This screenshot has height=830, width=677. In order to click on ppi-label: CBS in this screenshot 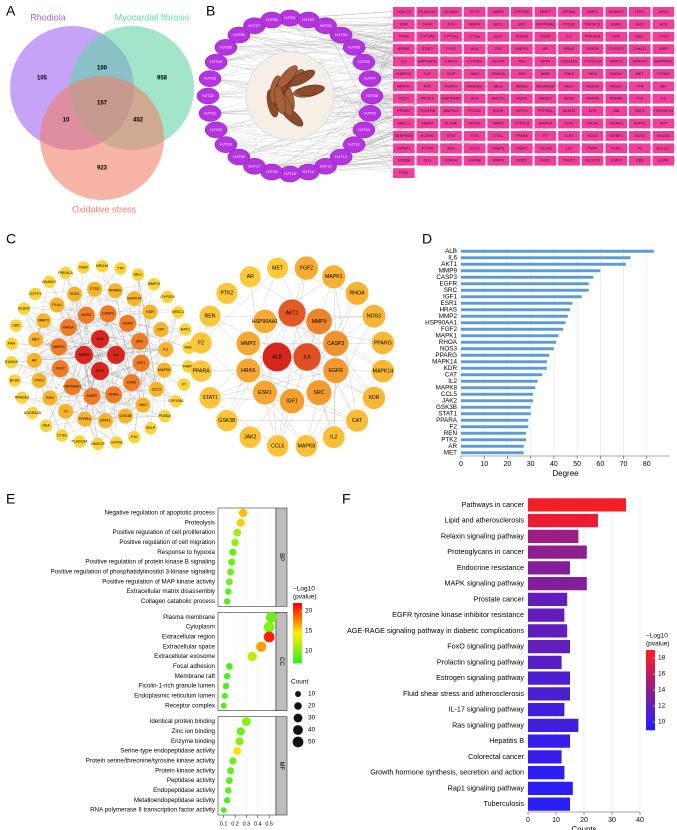, I will do `click(16, 326)`.